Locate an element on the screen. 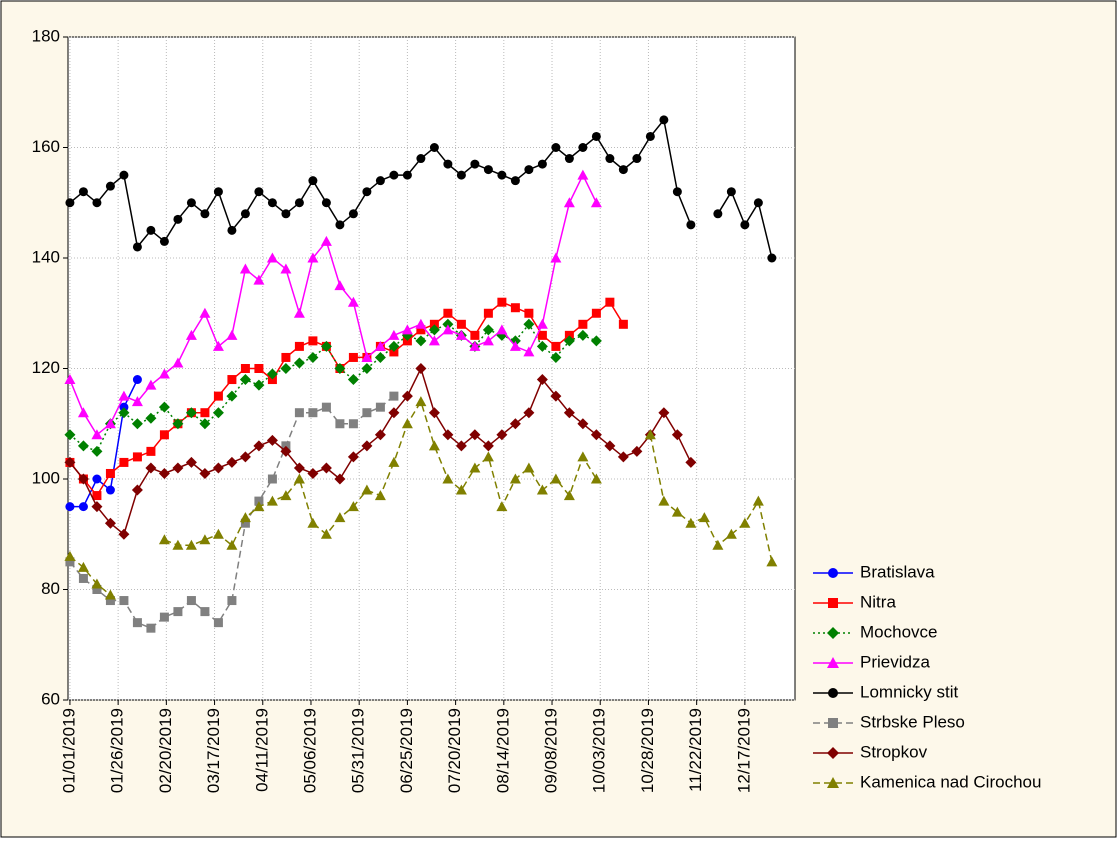 This screenshot has width=1117, height=843. legend-label: Bratislava is located at coordinates (897, 571).